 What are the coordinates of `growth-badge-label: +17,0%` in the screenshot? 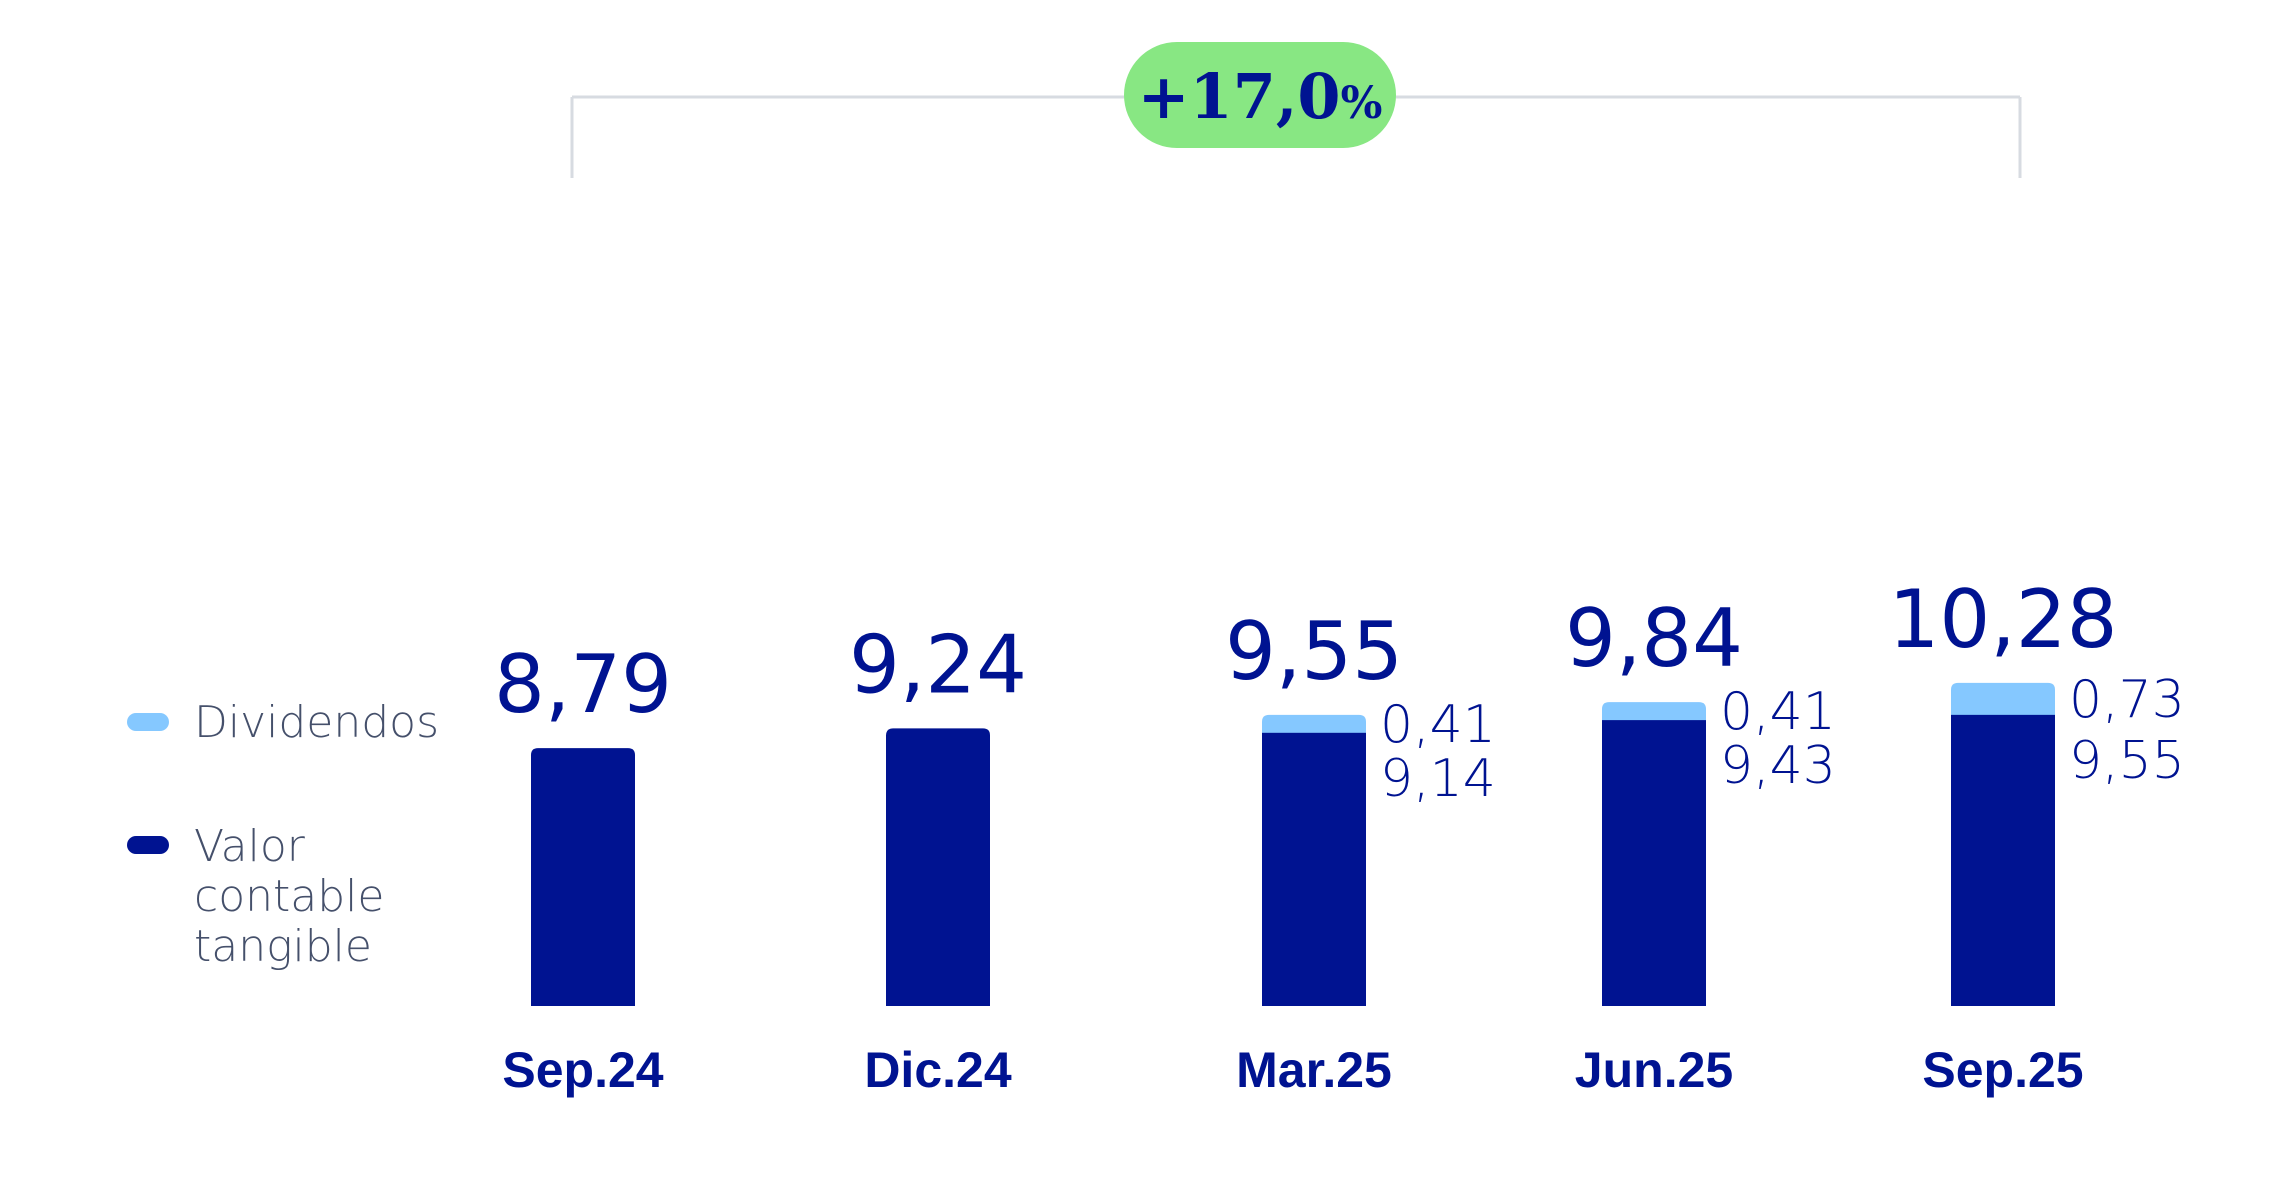 It's located at (1260, 96).